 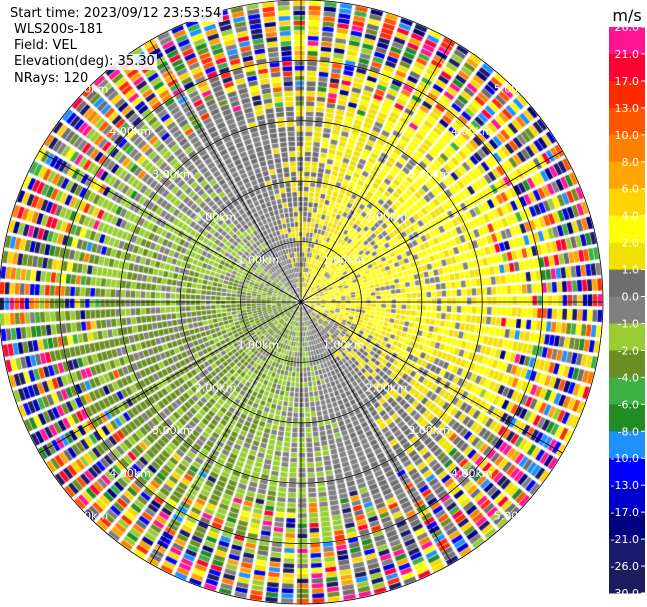 I want to click on instrument-label: WLS200s-181, so click(x=59, y=30).